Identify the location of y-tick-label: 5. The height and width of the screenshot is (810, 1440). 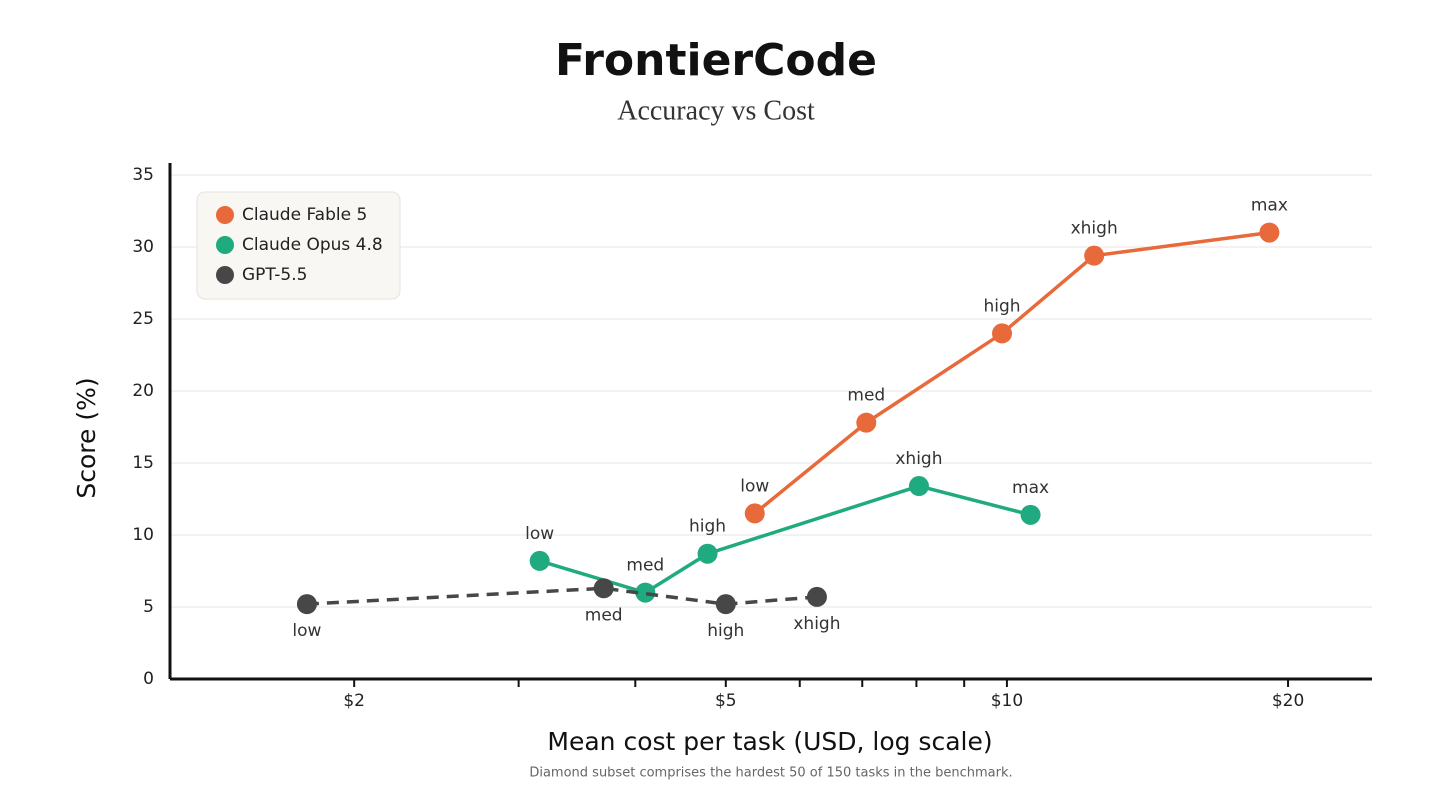
(148, 607).